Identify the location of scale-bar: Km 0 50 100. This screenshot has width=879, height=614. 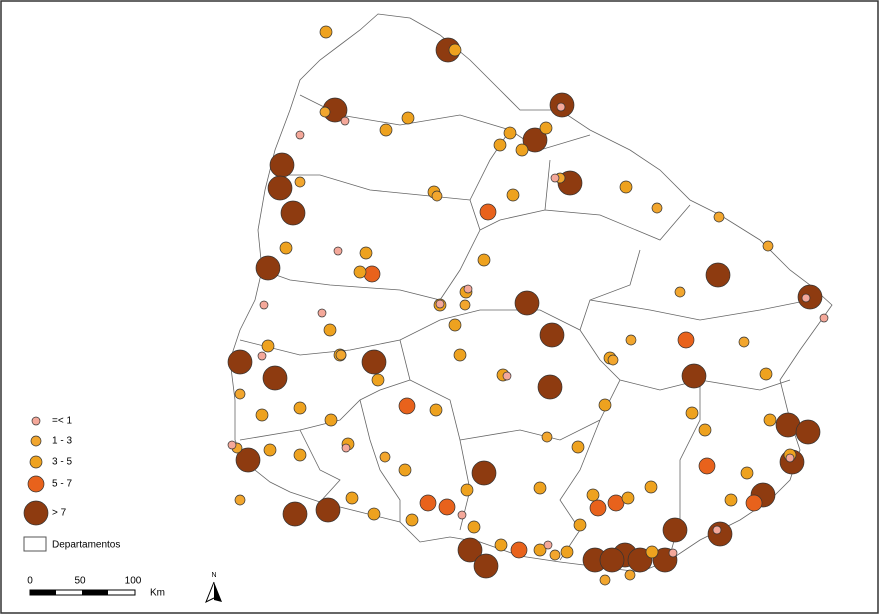
(96, 587).